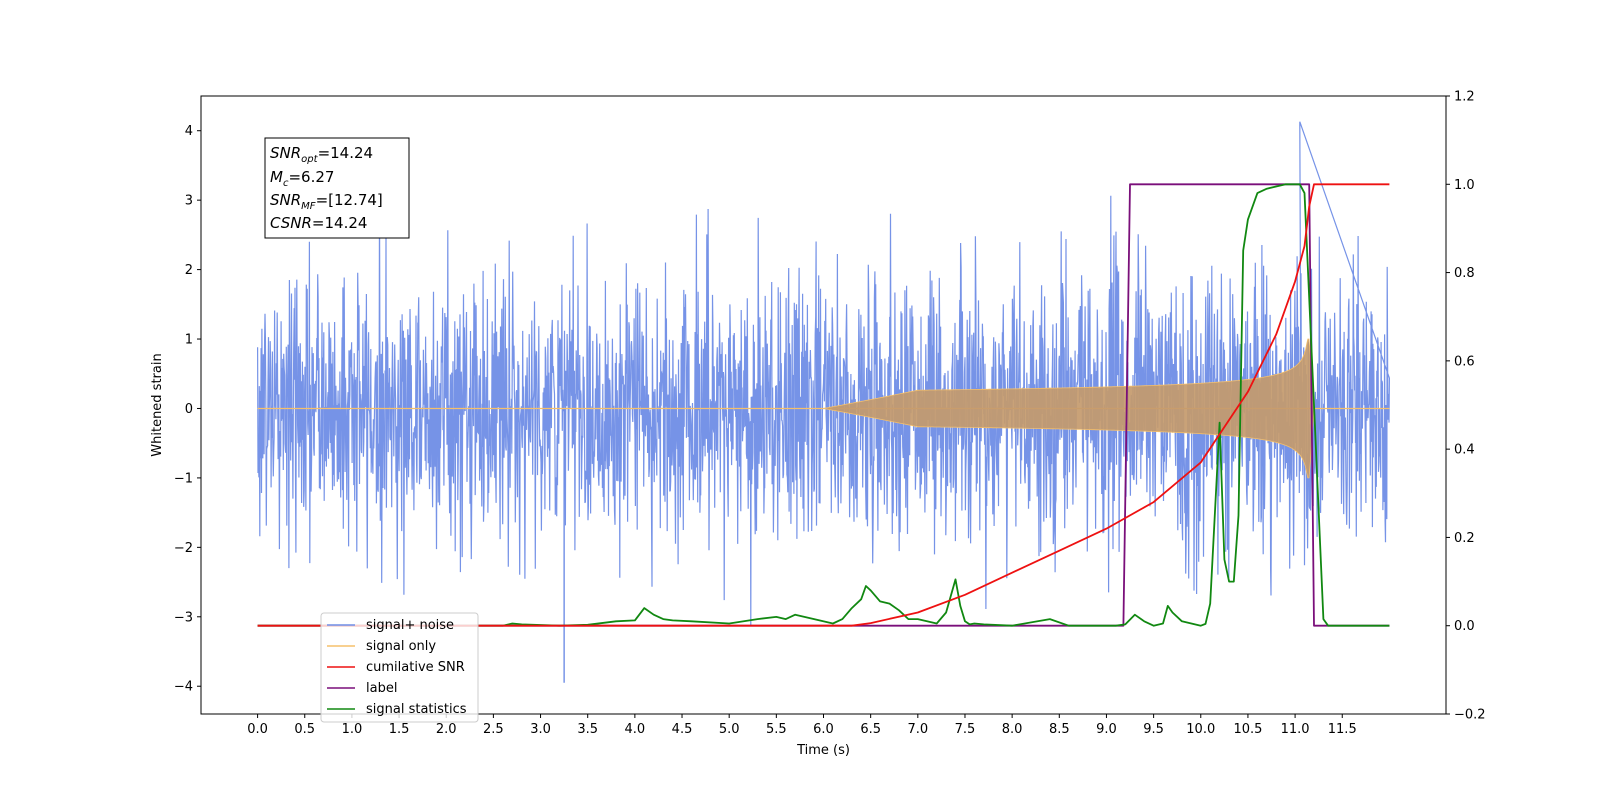  I want to click on x-tick-label: 1.0, so click(352, 729).